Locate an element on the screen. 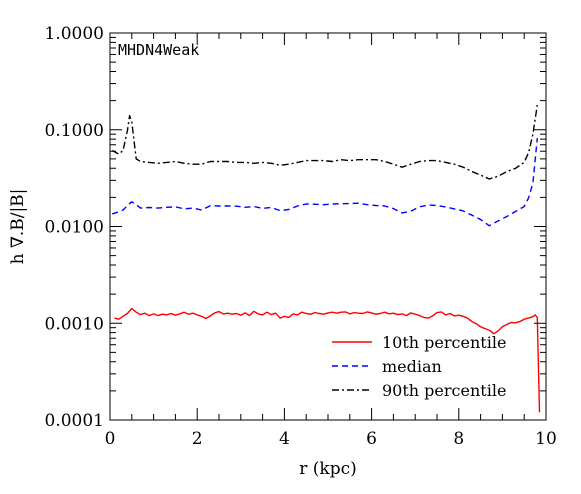 The height and width of the screenshot is (494, 581). x-tick-label: 8 is located at coordinates (458, 439).